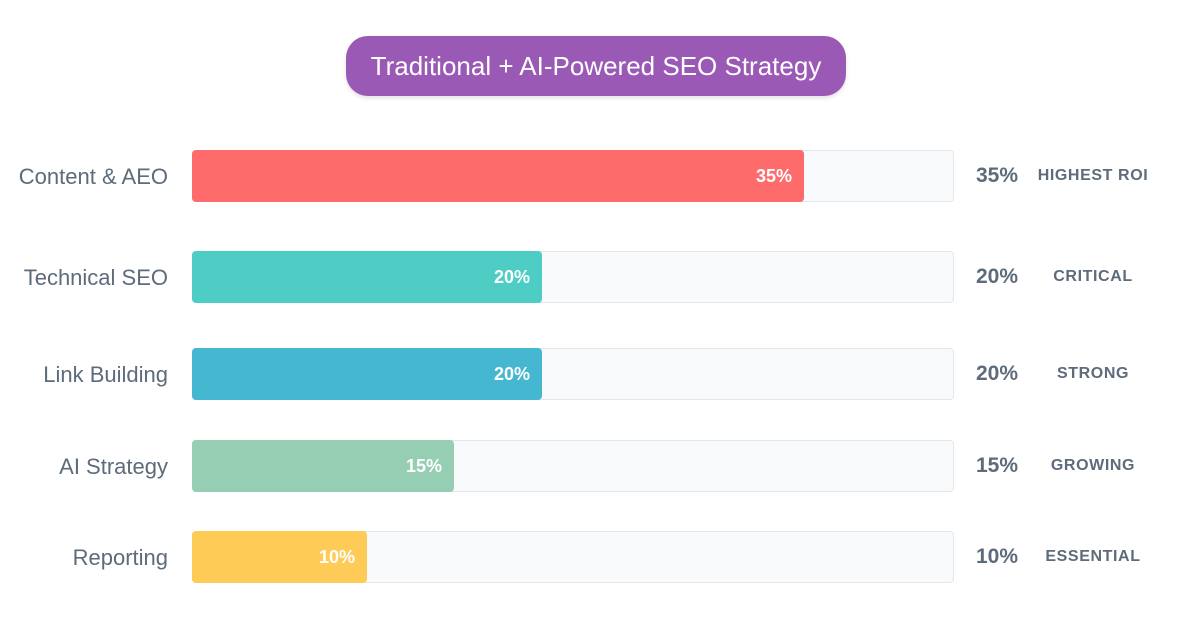 The width and height of the screenshot is (1200, 621). What do you see at coordinates (95, 277) in the screenshot?
I see `category-label: Technical SEO` at bounding box center [95, 277].